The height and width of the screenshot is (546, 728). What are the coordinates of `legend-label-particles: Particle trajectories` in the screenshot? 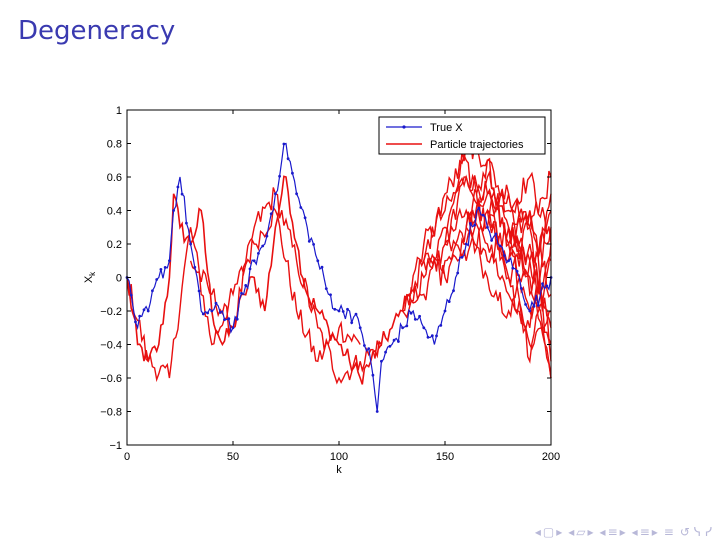 It's located at (477, 145).